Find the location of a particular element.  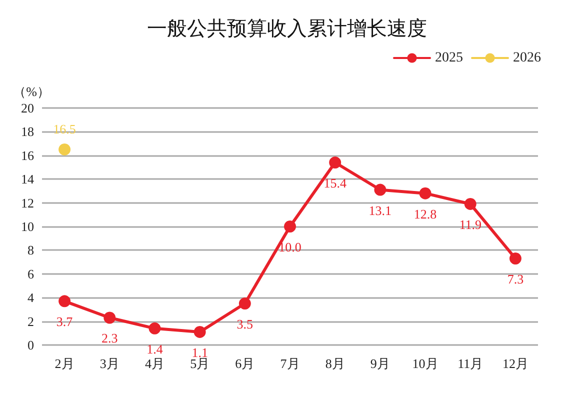

data-label: 1.4 is located at coordinates (155, 348).